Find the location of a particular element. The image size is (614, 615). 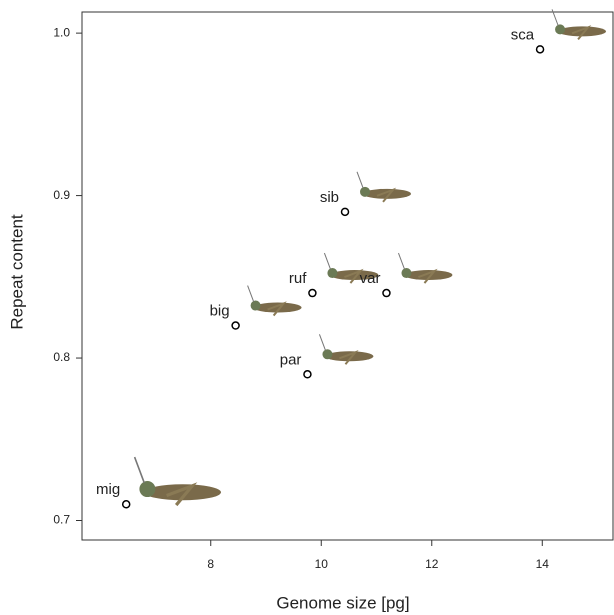

x-tick-label: 12 is located at coordinates (432, 564).